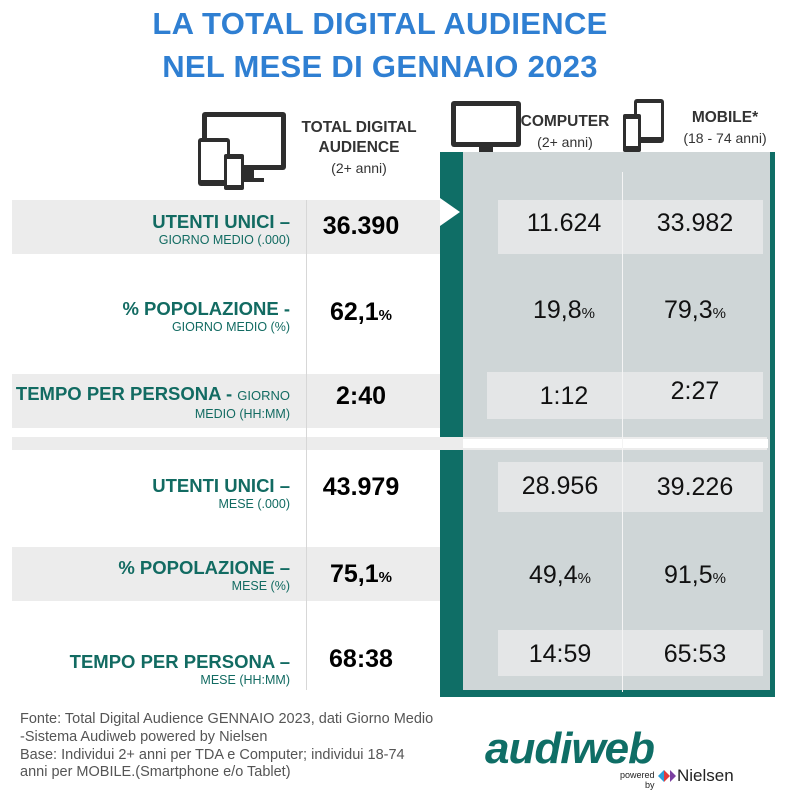  Describe the element at coordinates (361, 226) in the screenshot. I see `total-value: 36.390` at that location.